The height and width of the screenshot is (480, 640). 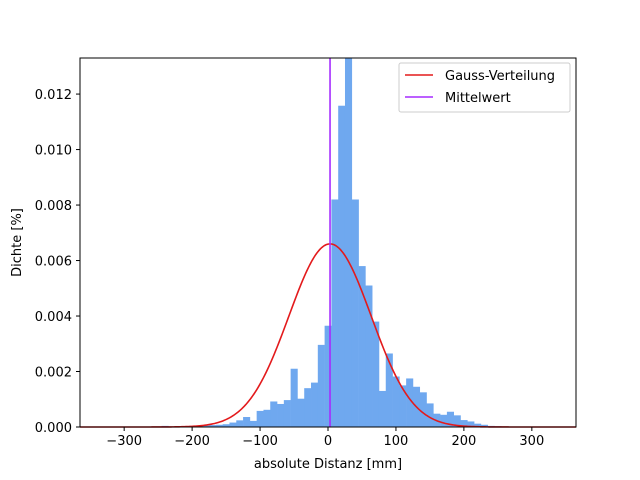 What do you see at coordinates (53, 95) in the screenshot?
I see `y-tick-label: 0.012` at bounding box center [53, 95].